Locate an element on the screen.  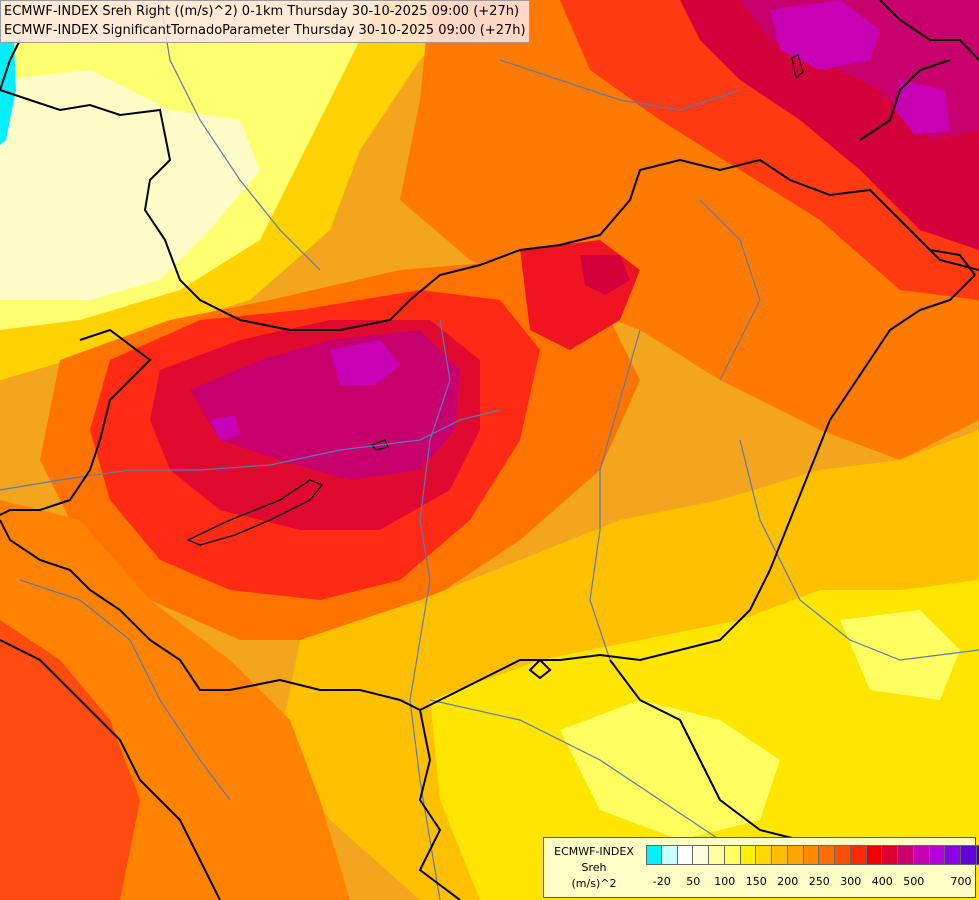
field-crimson-nc is located at coordinates (605, 275).